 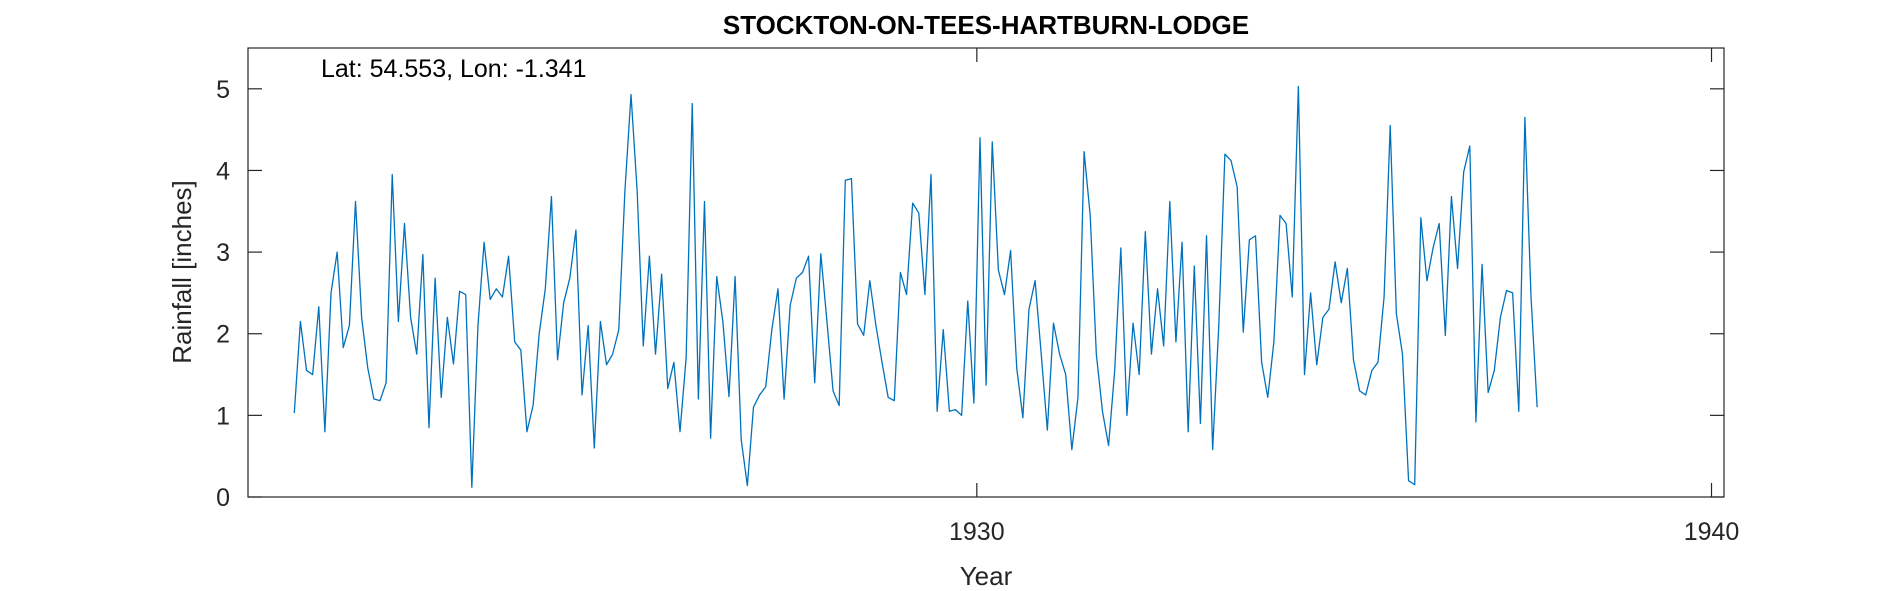 I want to click on y-tick-label: 0, so click(x=223, y=498).